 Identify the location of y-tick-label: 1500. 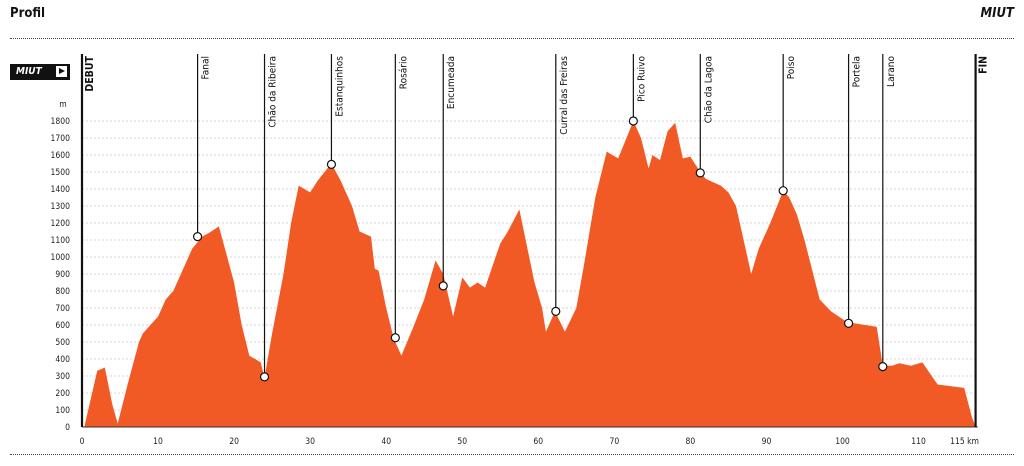
(61, 173).